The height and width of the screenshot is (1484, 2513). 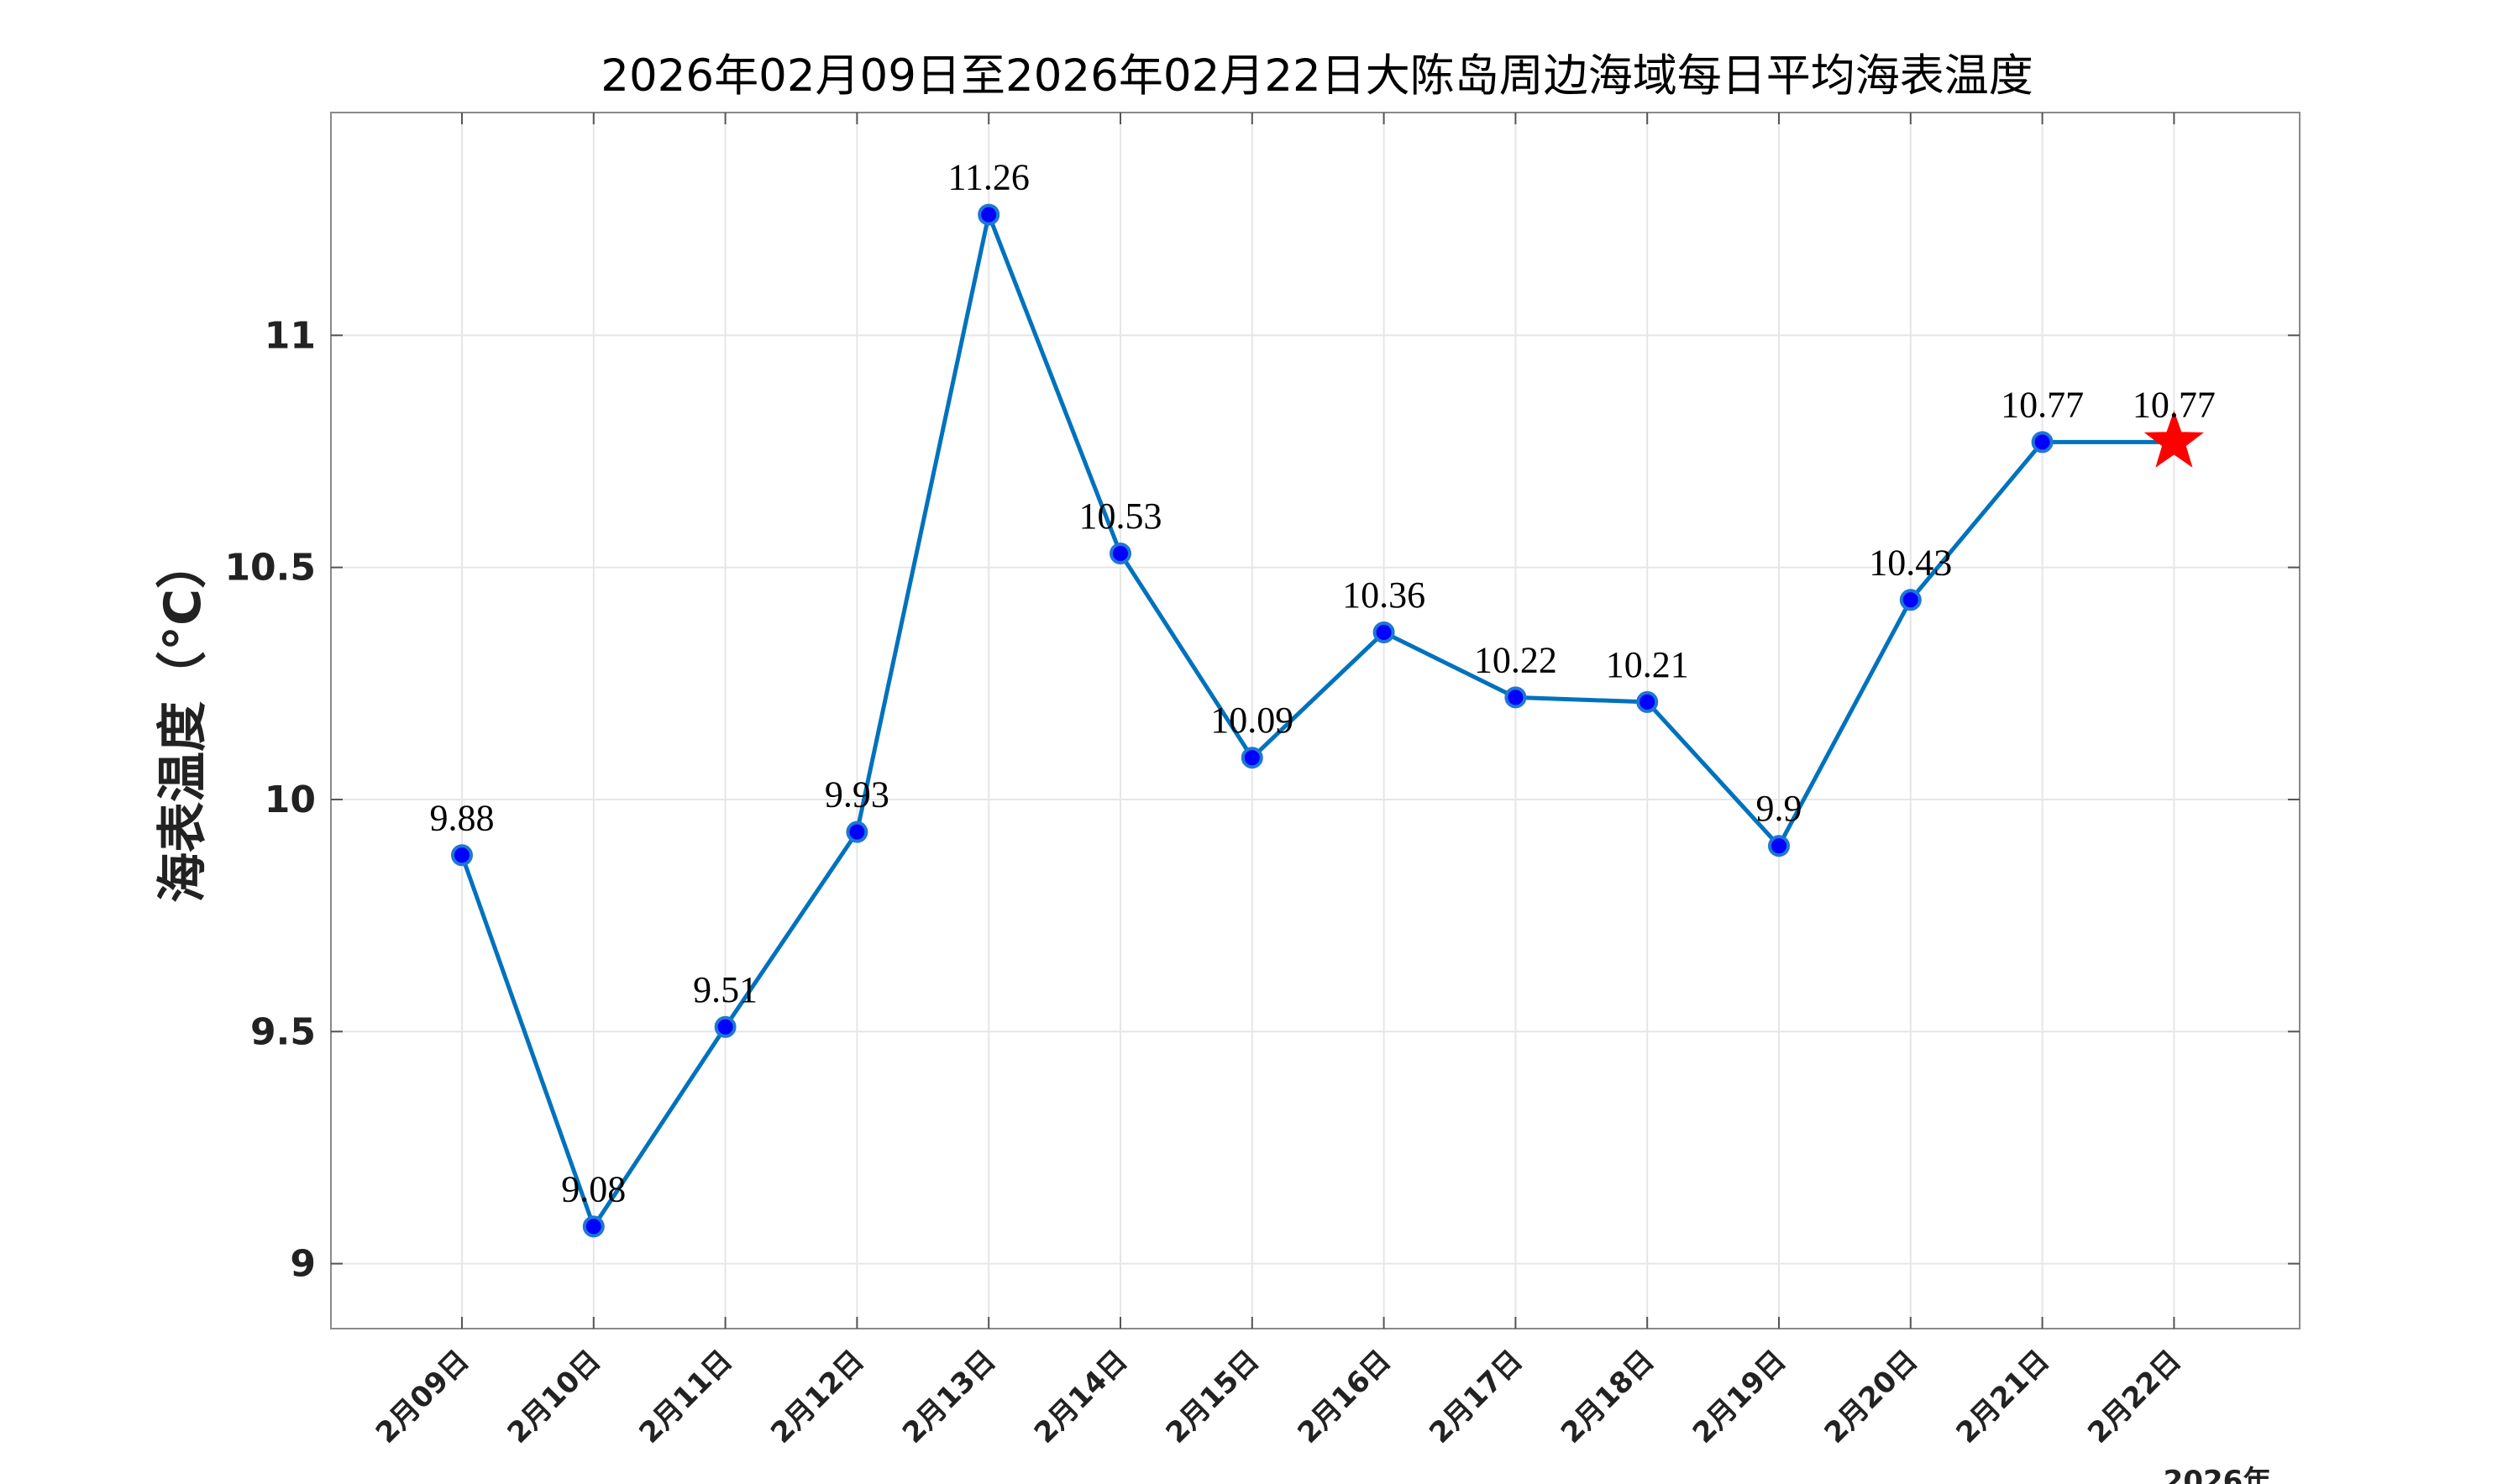 I want to click on data-label: 9.93, so click(x=857, y=795).